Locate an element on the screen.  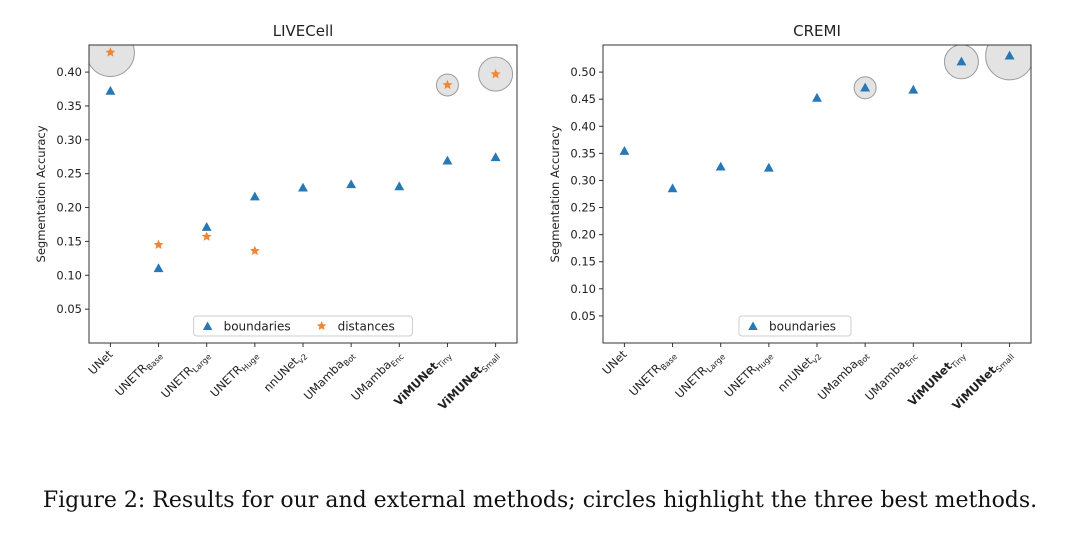
legend: boundaries is located at coordinates (795, 326).